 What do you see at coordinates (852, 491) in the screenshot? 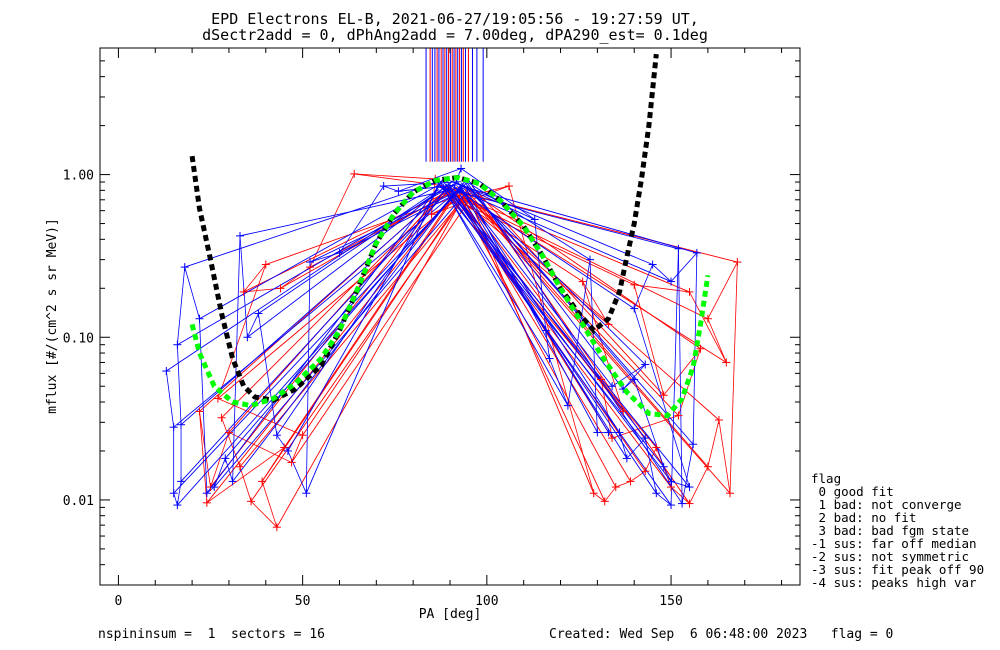
I see `legend-item: 0 good fit` at bounding box center [852, 491].